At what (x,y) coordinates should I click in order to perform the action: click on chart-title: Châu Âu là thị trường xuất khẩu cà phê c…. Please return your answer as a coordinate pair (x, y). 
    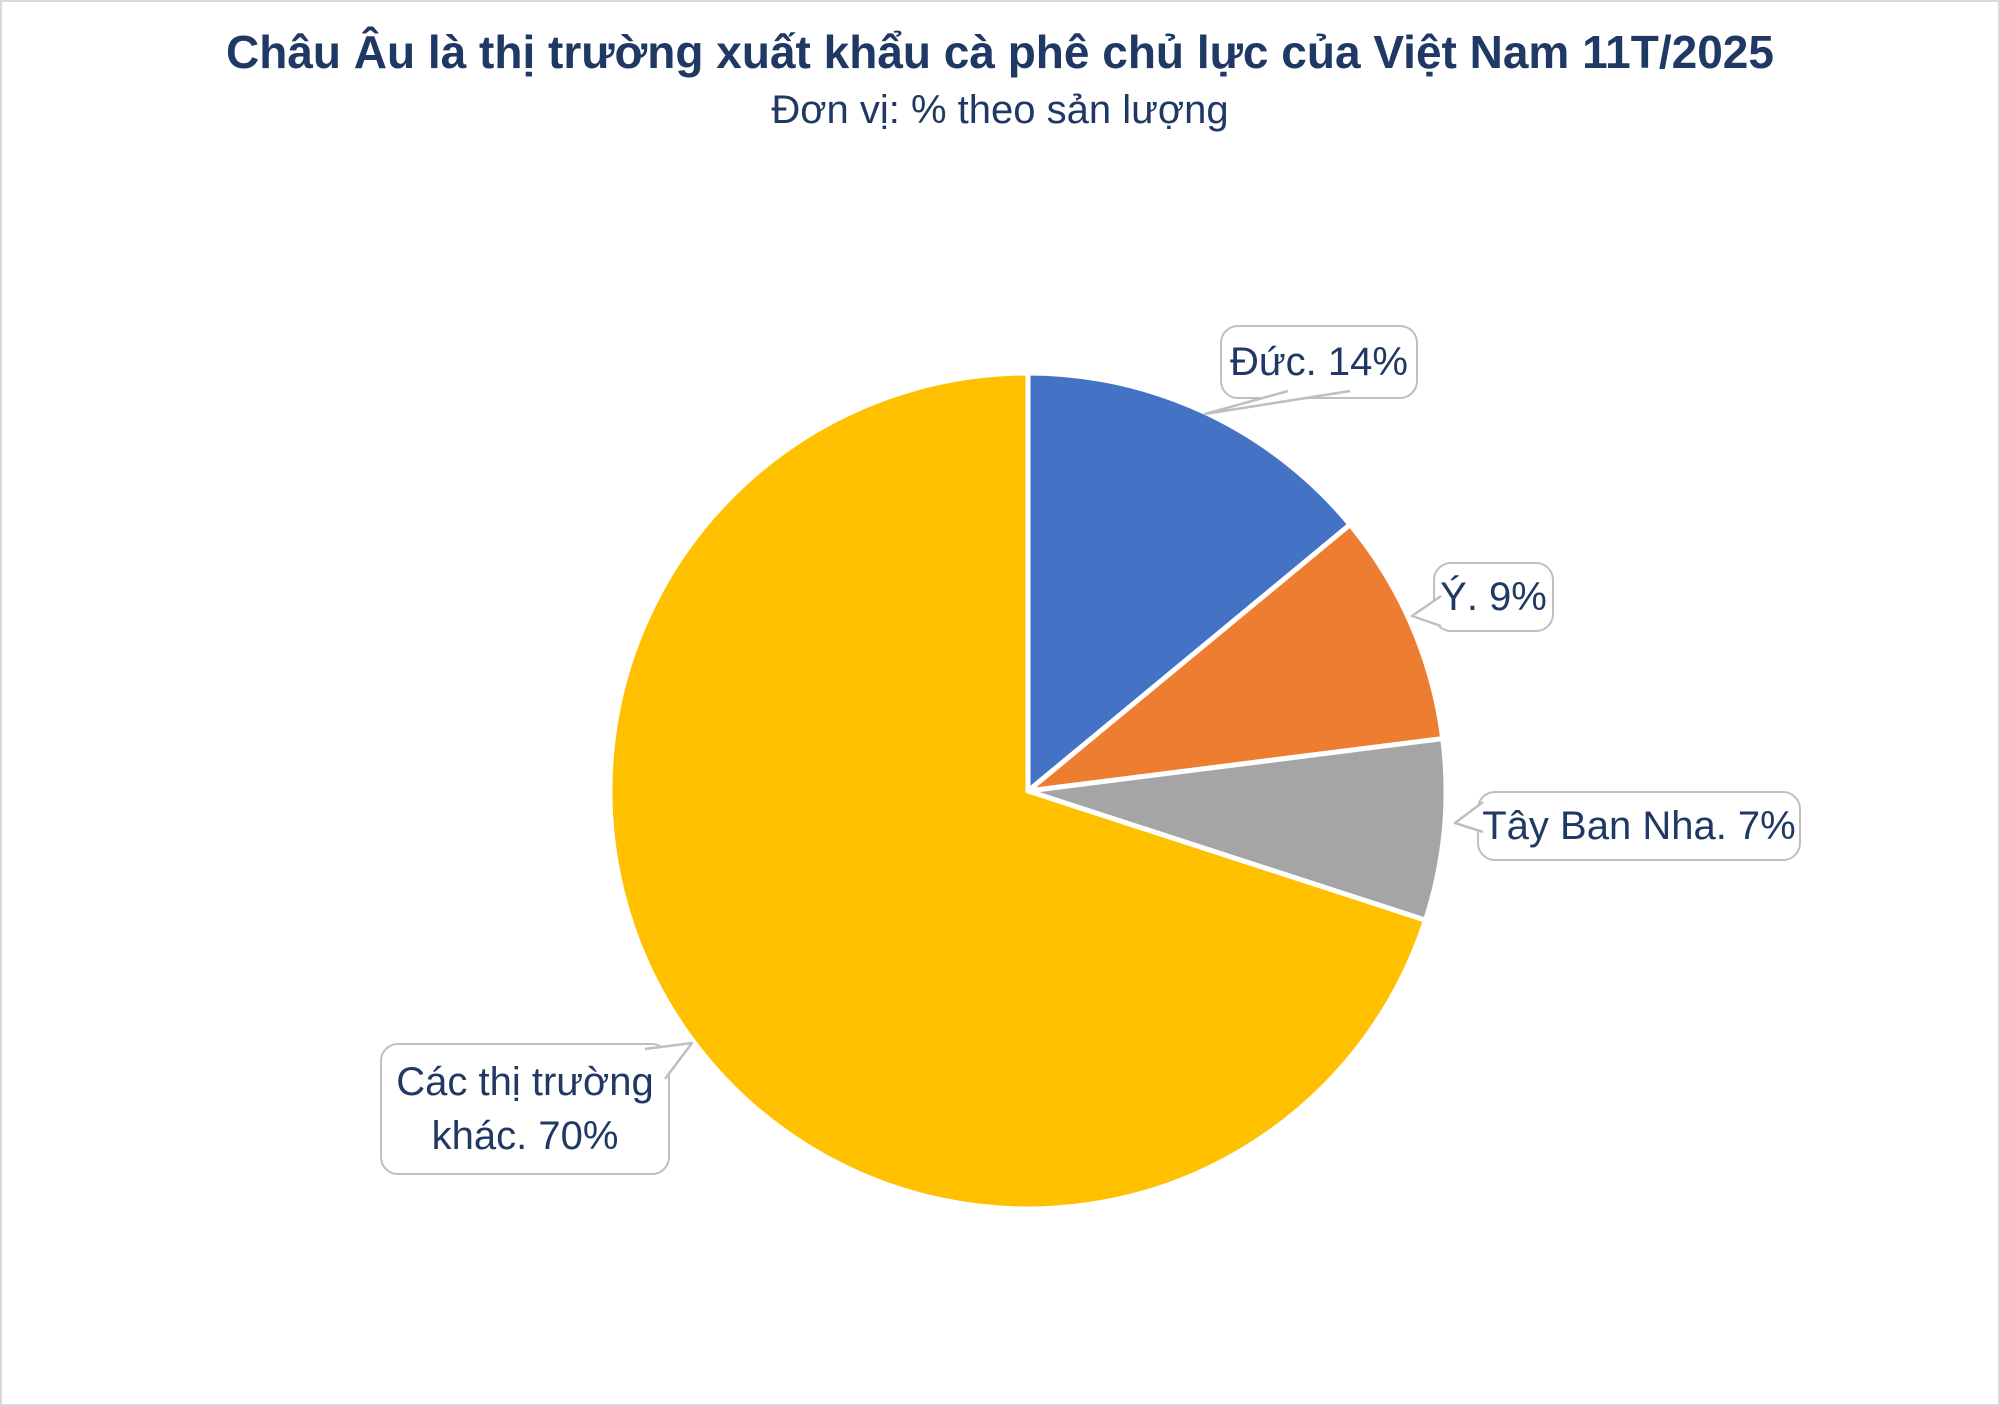
    Looking at the image, I should click on (1000, 52).